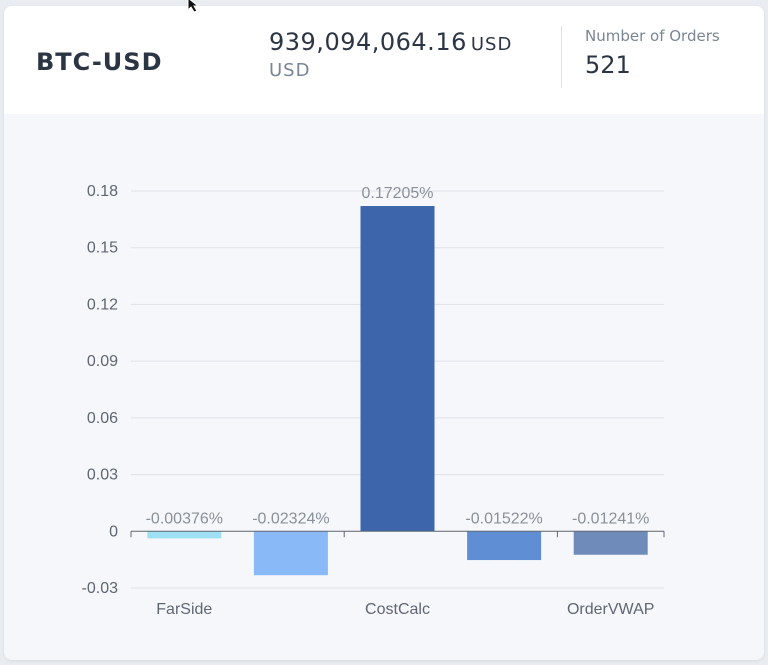 This screenshot has height=665, width=768. I want to click on data-label: 0.17205%, so click(397, 193).